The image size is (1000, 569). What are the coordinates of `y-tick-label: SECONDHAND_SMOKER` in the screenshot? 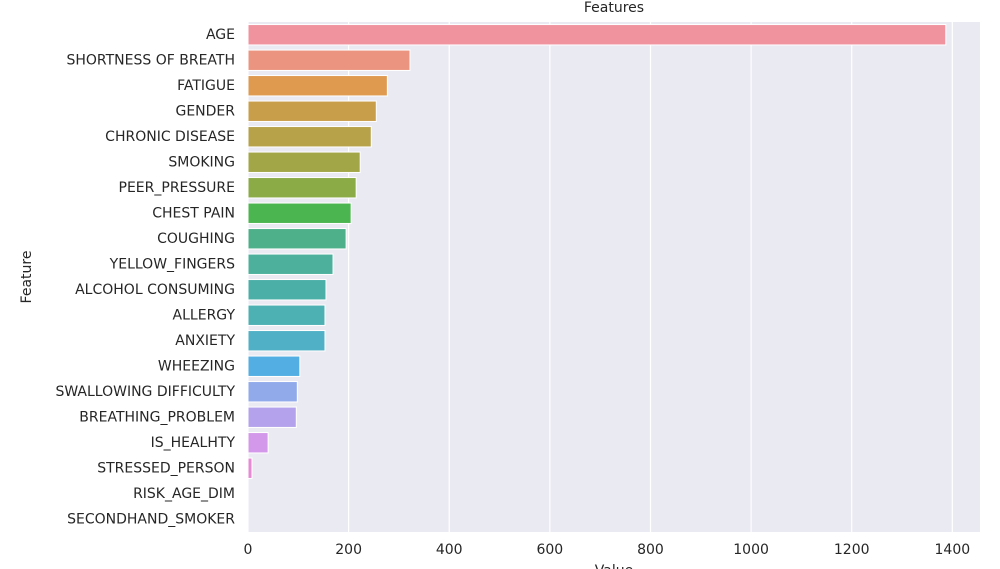 It's located at (151, 519).